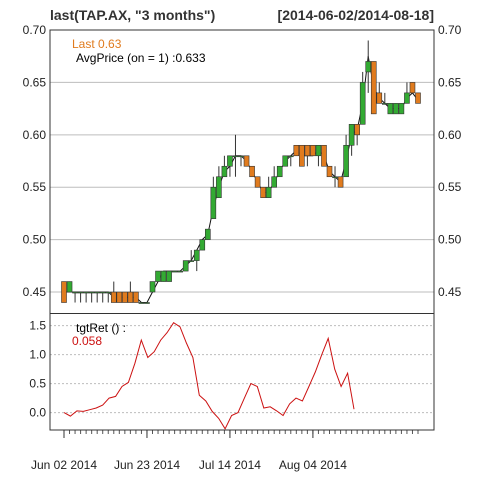 The width and height of the screenshot is (480, 480). Describe the element at coordinates (450, 135) in the screenshot. I see `price-tick-label-right: 0.60` at that location.